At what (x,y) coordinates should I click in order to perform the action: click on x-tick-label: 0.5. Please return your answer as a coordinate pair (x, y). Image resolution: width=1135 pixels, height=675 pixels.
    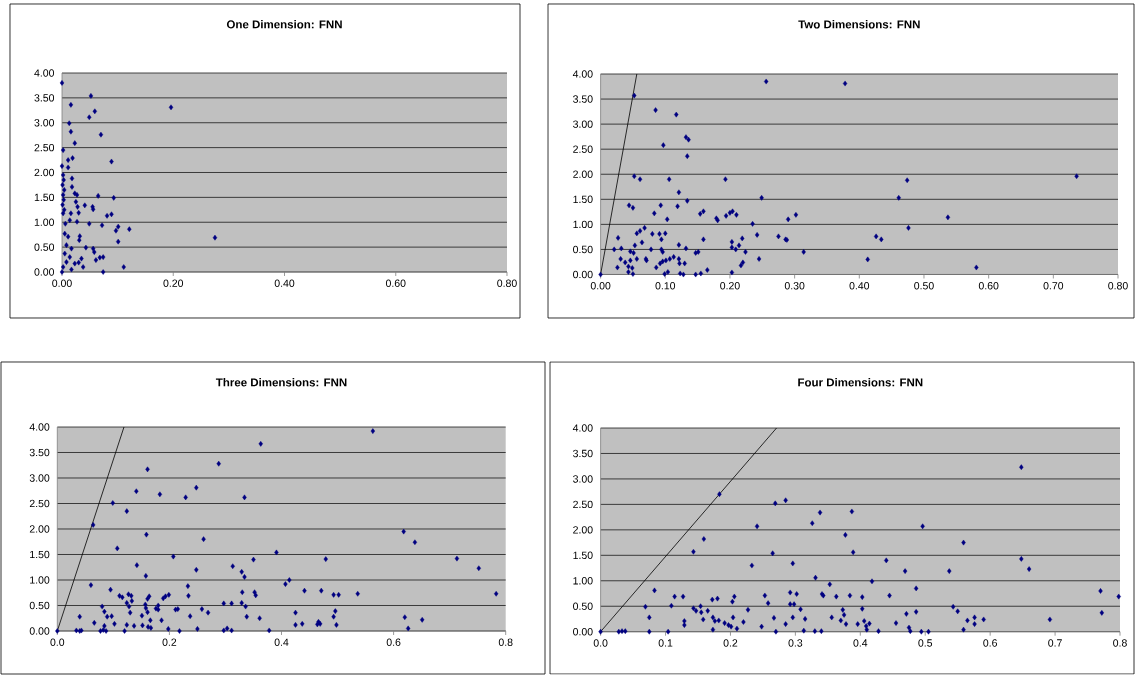
    Looking at the image, I should click on (925, 643).